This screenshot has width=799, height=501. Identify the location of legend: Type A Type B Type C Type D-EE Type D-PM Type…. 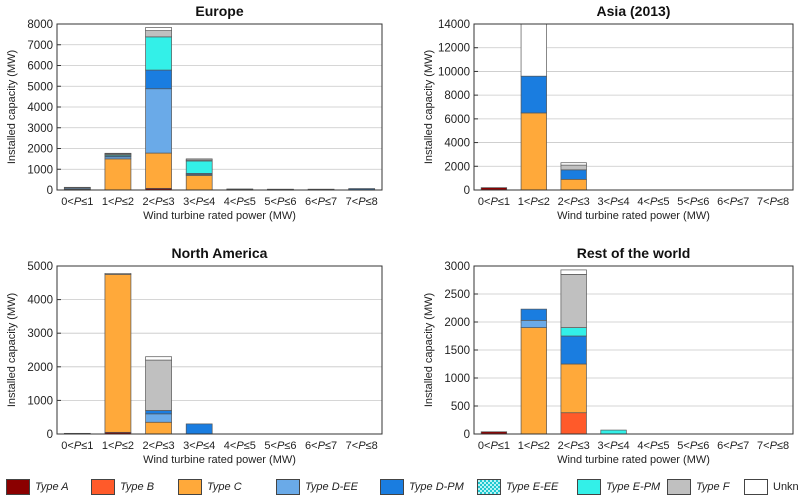
(402, 486).